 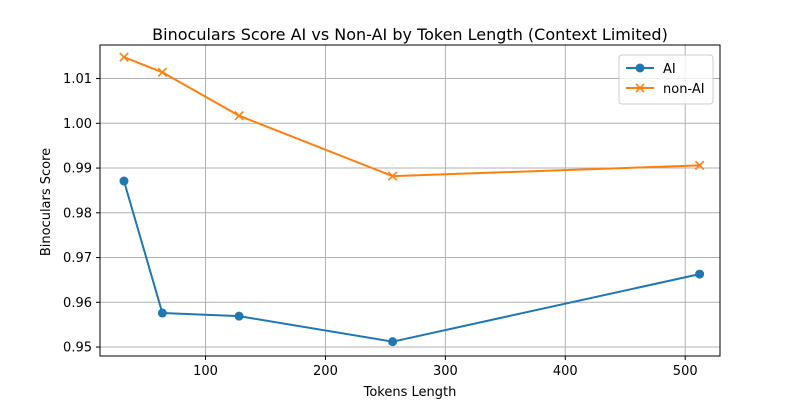 I want to click on x-tick-label: 400, so click(x=565, y=371).